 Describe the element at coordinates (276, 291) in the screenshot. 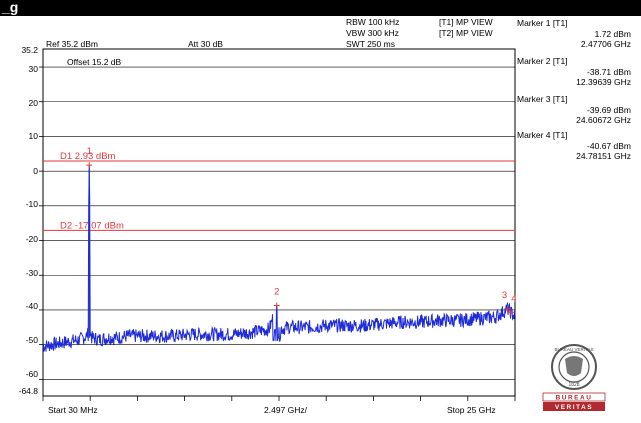

I see `marker-number: 2` at that location.